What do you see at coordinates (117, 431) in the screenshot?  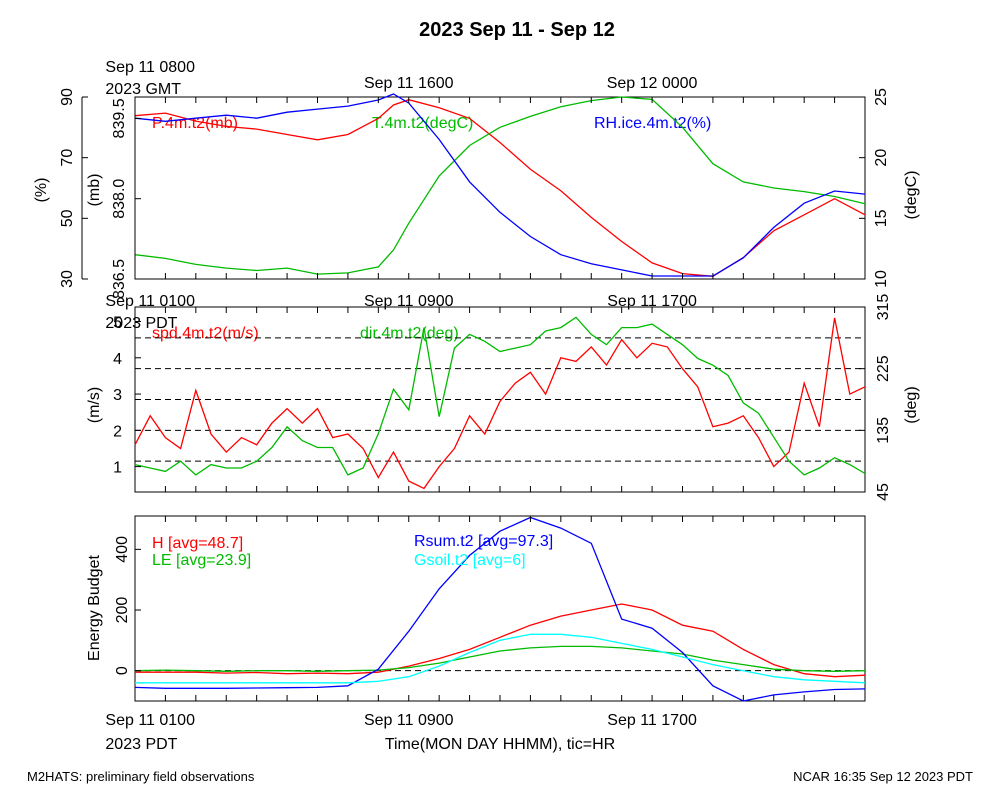 I see `speed-axis-tick-label: 2` at bounding box center [117, 431].